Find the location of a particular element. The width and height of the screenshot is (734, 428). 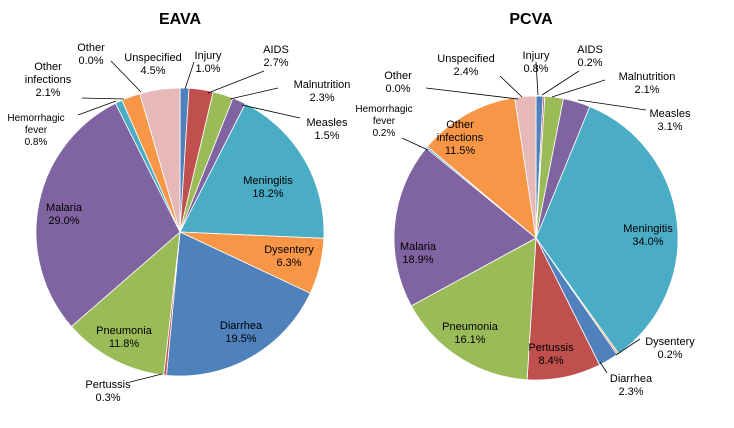

slice-percent: 29.0% is located at coordinates (63, 221).